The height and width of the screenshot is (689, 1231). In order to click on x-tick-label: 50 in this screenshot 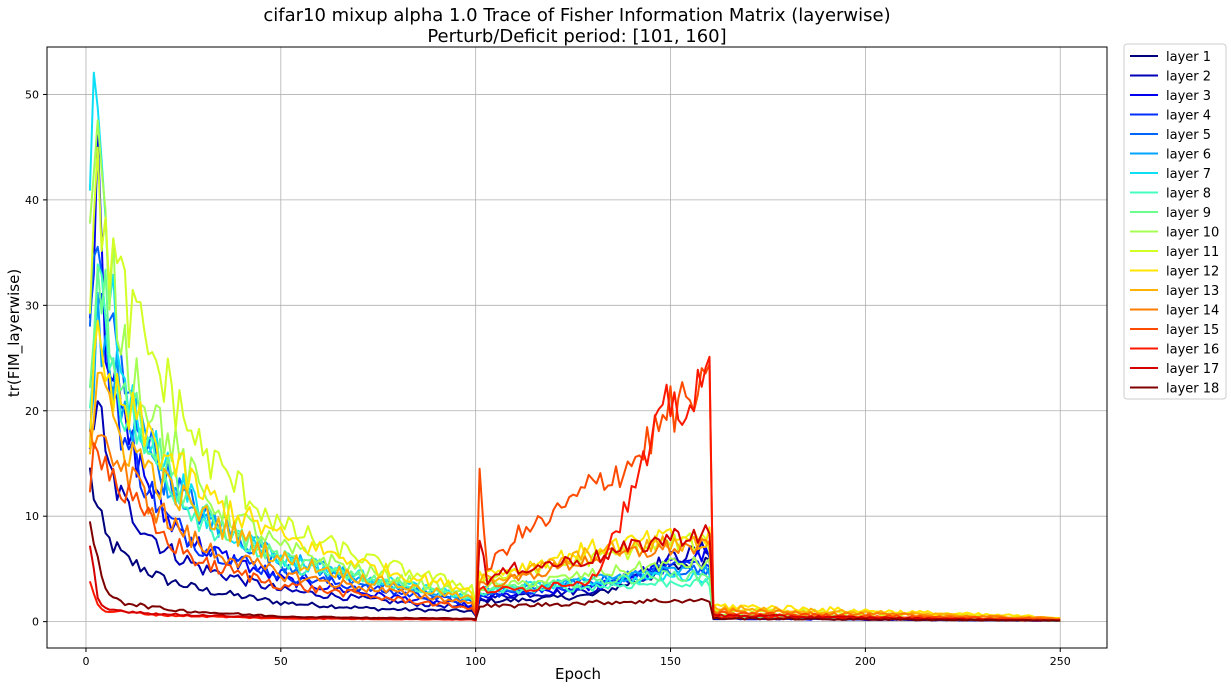, I will do `click(281, 661)`.